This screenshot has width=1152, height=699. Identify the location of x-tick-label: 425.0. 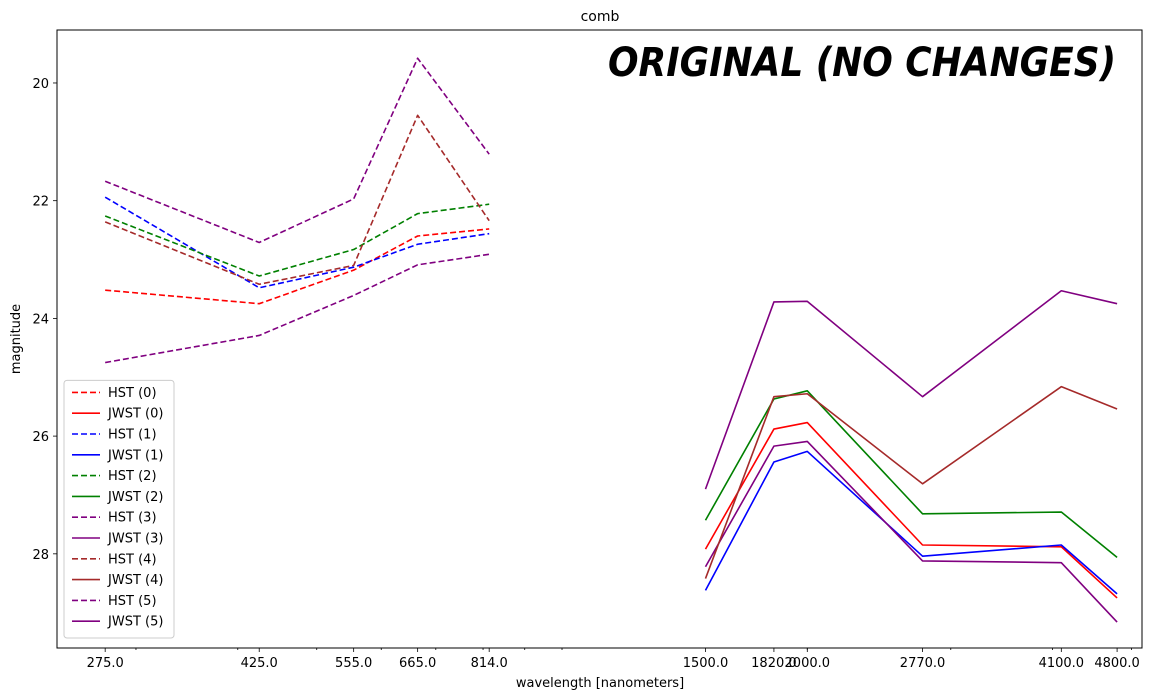
(259, 663).